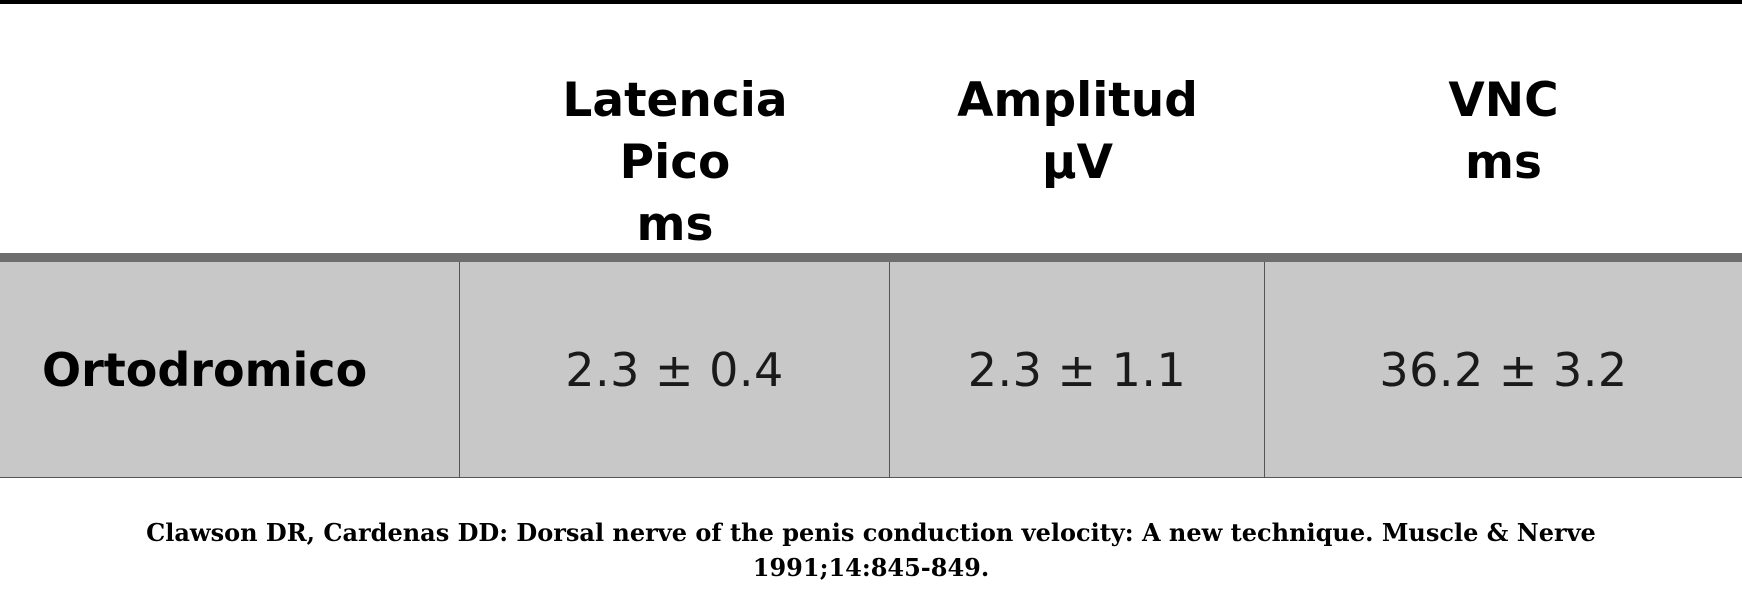 The width and height of the screenshot is (1742, 611). I want to click on top-rule, so click(871, 2).